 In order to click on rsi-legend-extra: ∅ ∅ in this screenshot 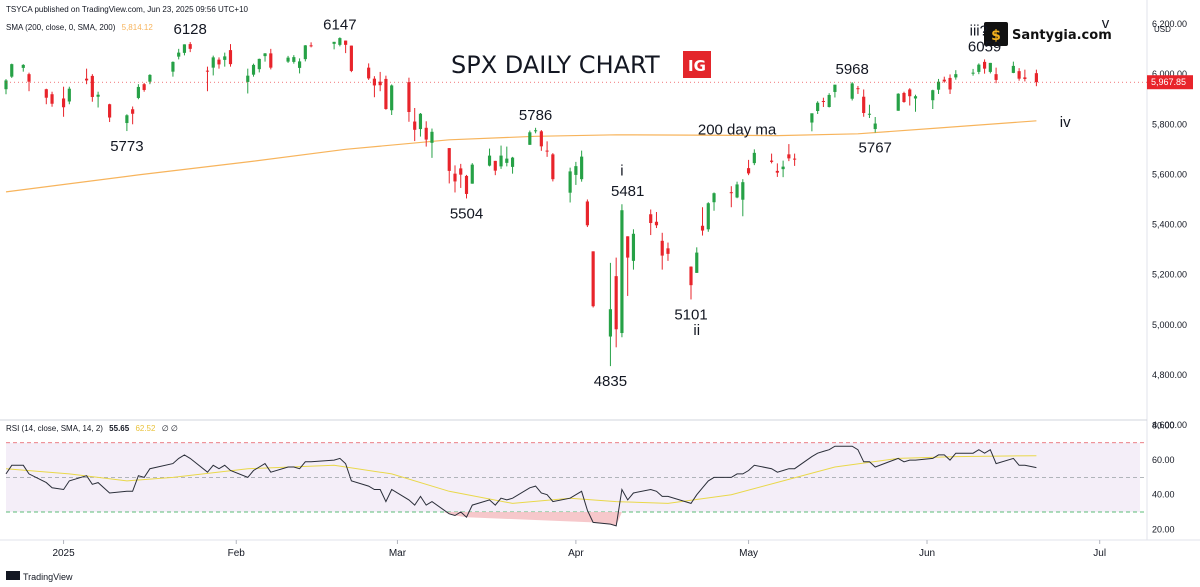, I will do `click(170, 428)`.